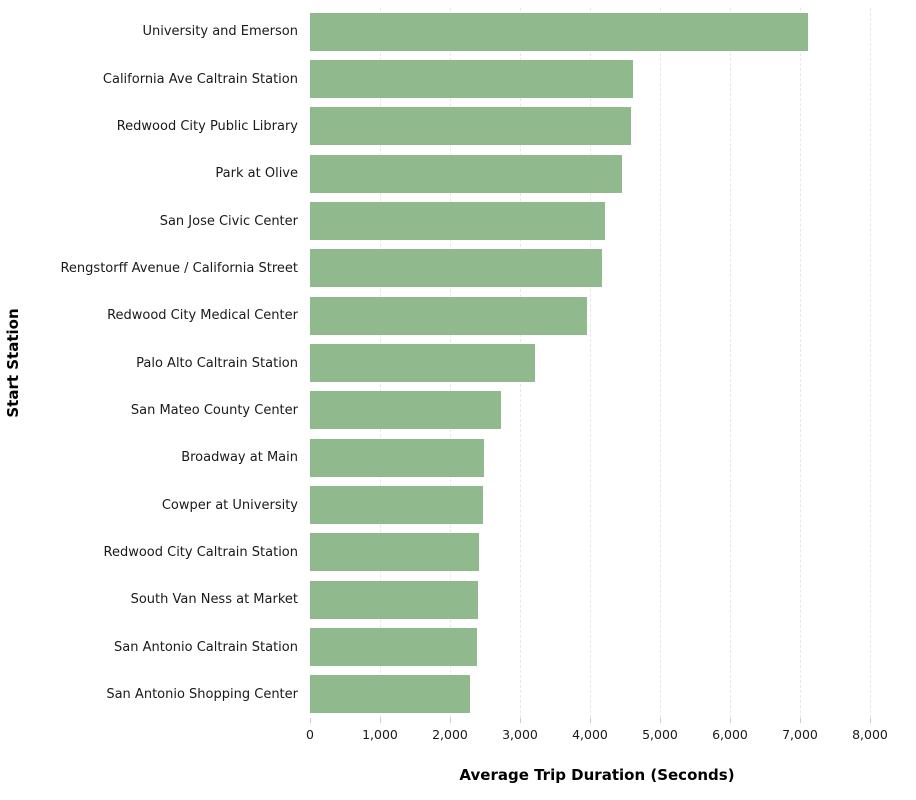  I want to click on category-label: South Van Ness at Market, so click(214, 600).